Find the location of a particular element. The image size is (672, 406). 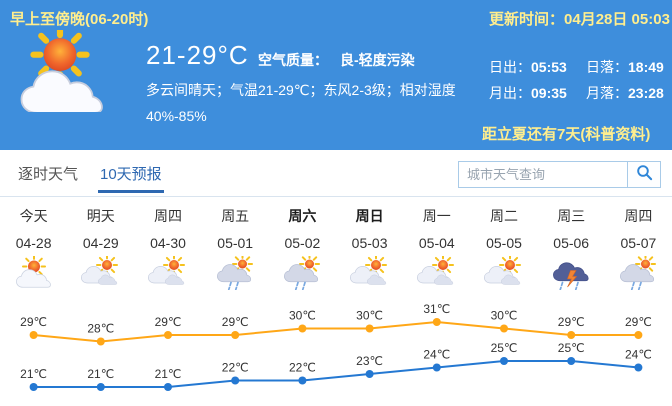

tab-ten-day-forecast: 10天预报 is located at coordinates (131, 173).